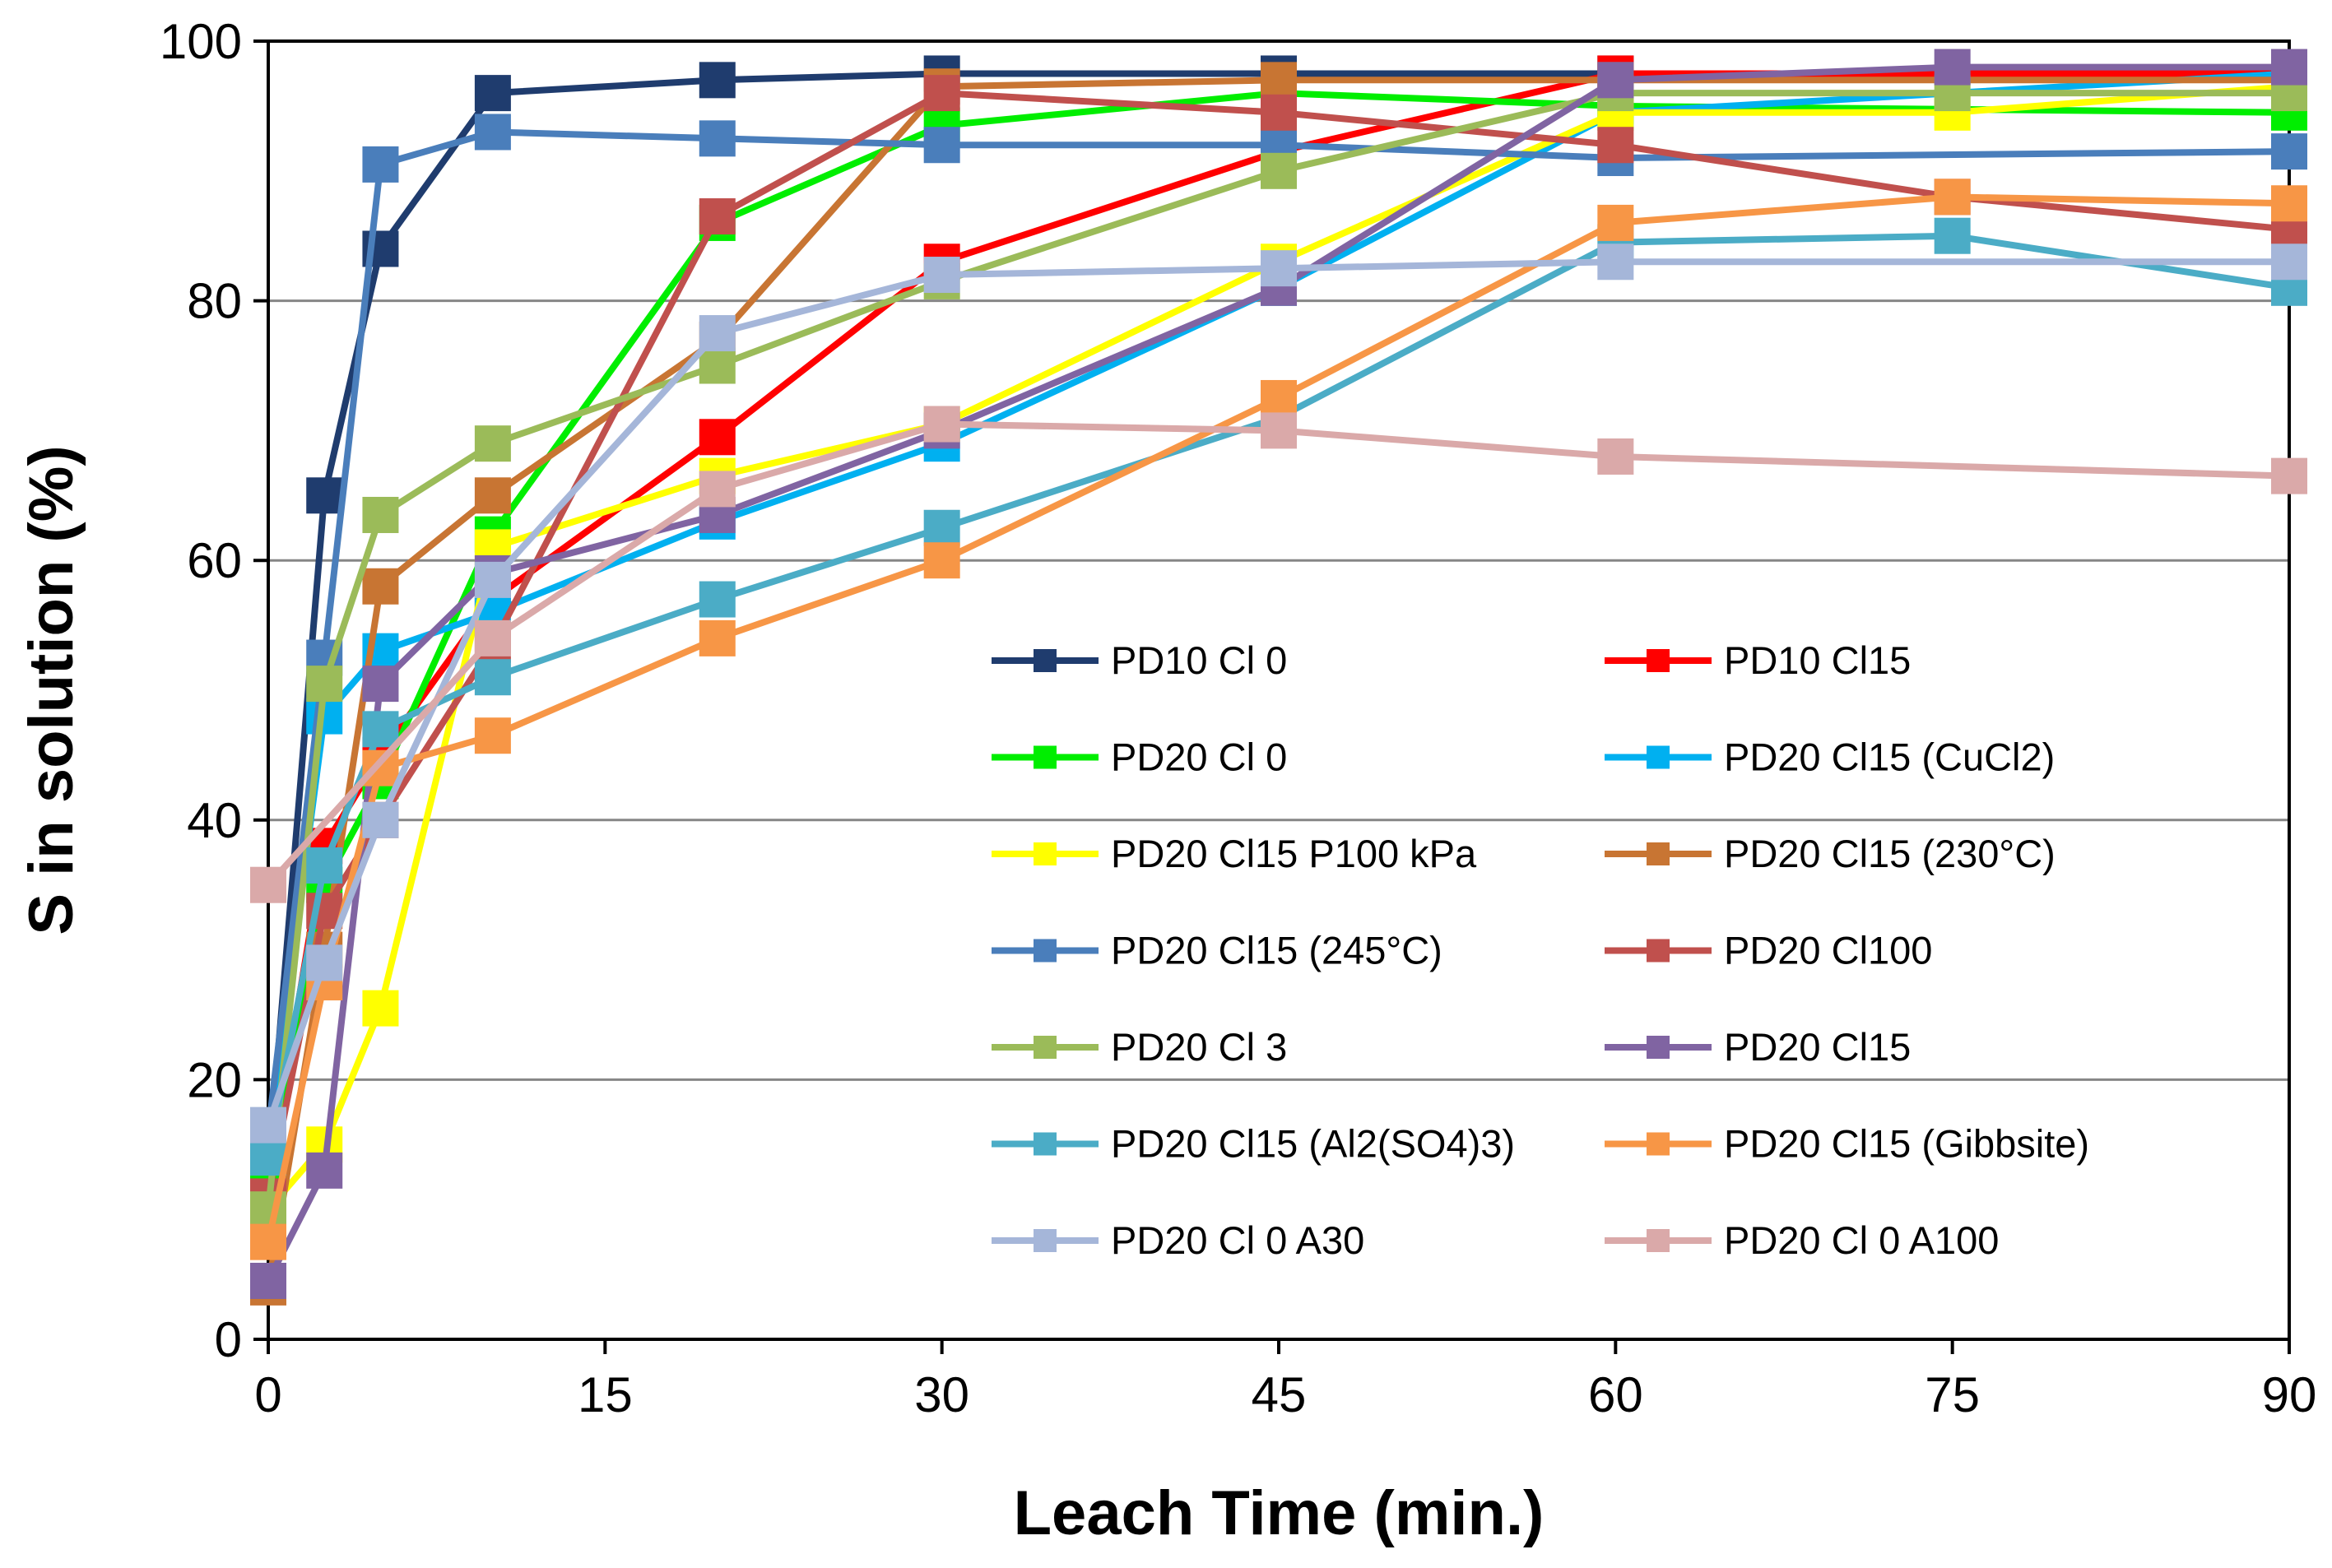 The width and height of the screenshot is (2332, 1568). I want to click on legend-item: PD20 Cl 0 A30, so click(1178, 1240).